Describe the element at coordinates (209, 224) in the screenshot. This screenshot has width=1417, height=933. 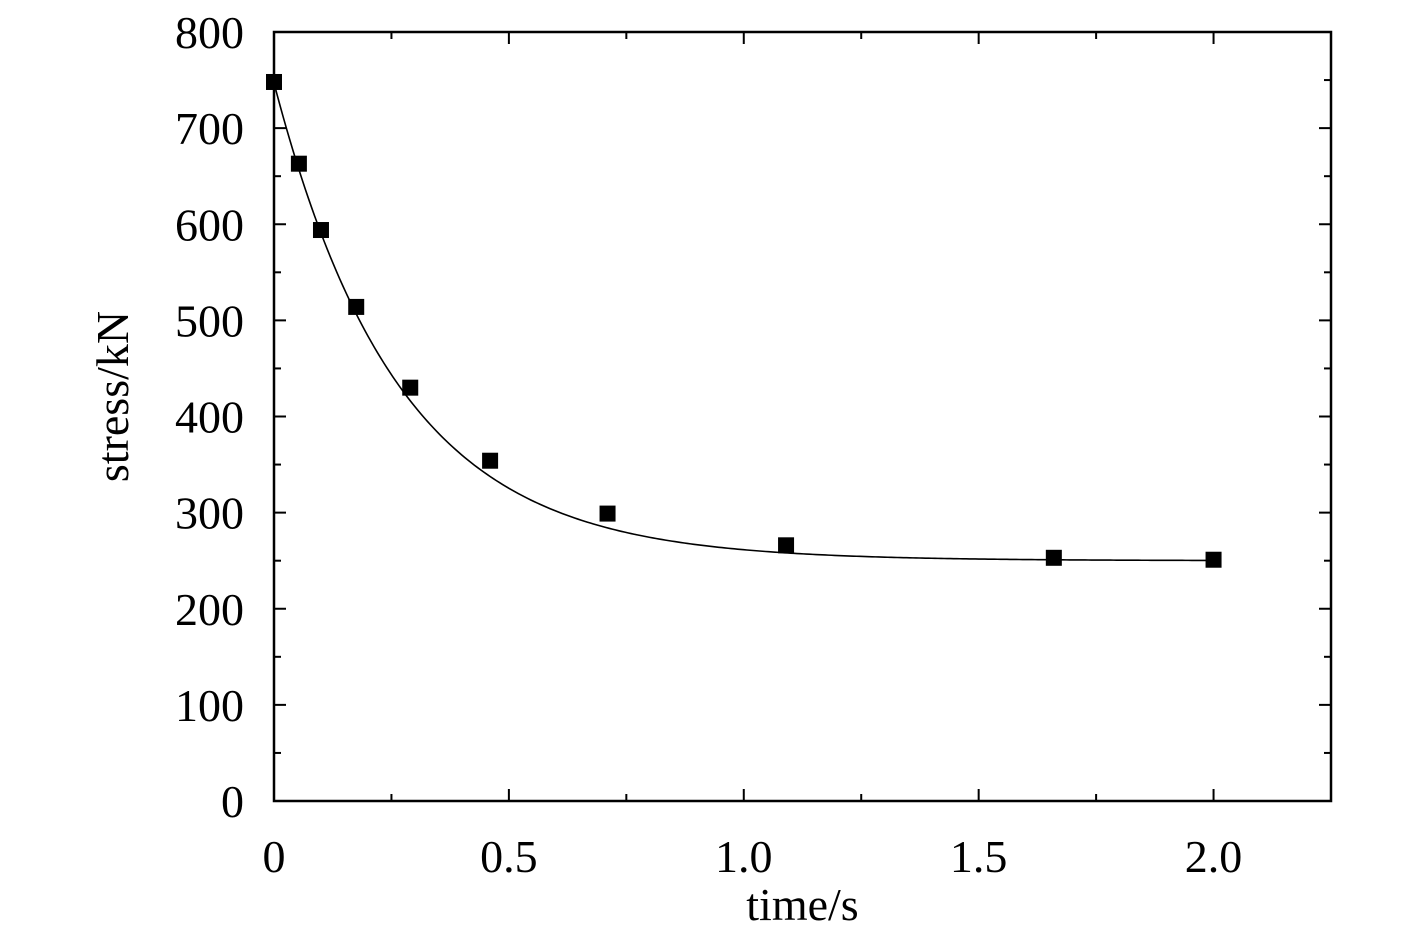
I see `y-tick-label: 600` at that location.